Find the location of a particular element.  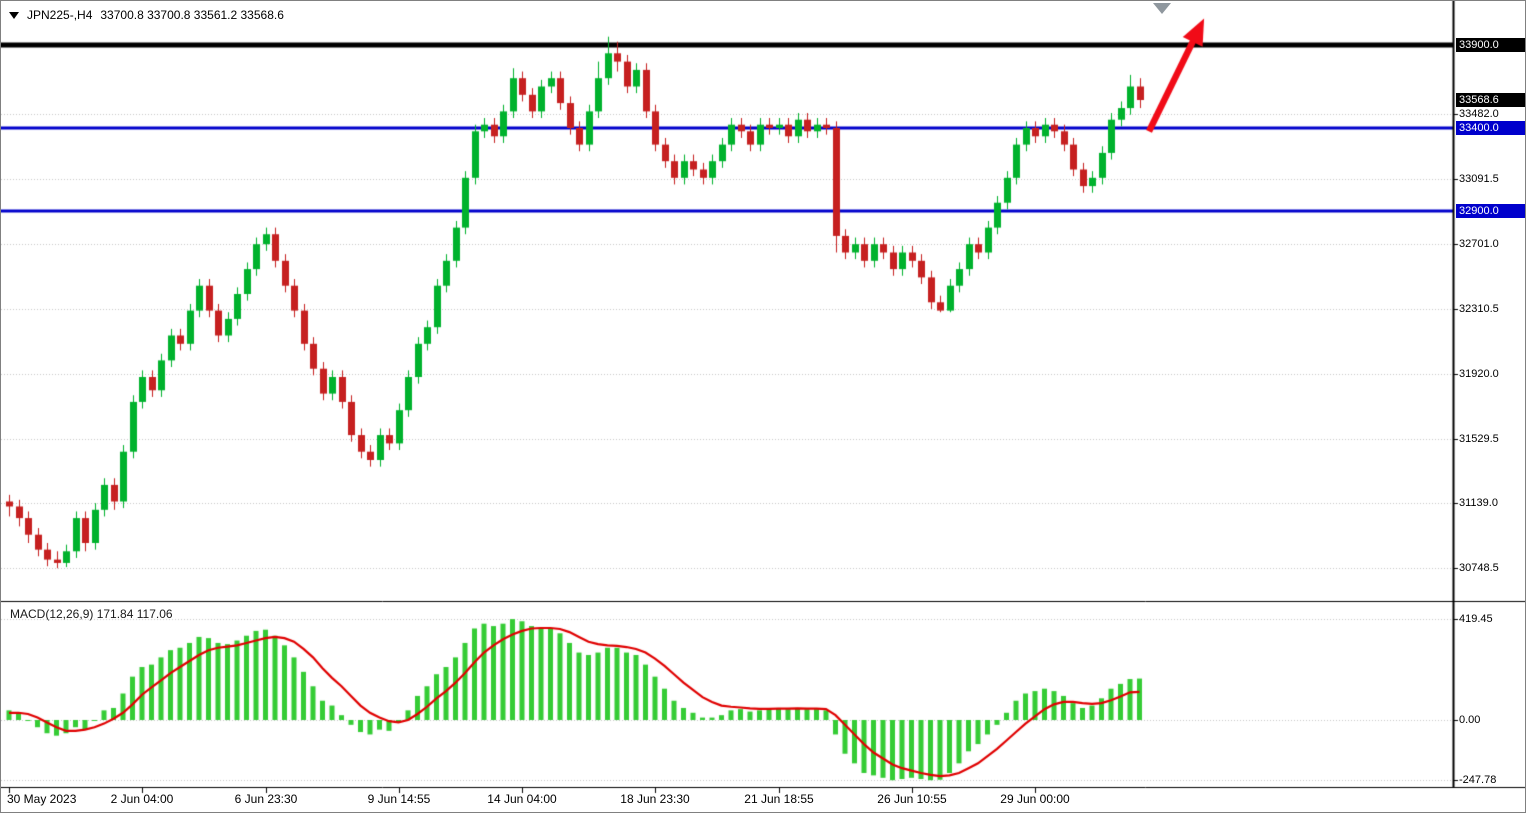

price-axis-label: 31920.0 is located at coordinates (1479, 374).